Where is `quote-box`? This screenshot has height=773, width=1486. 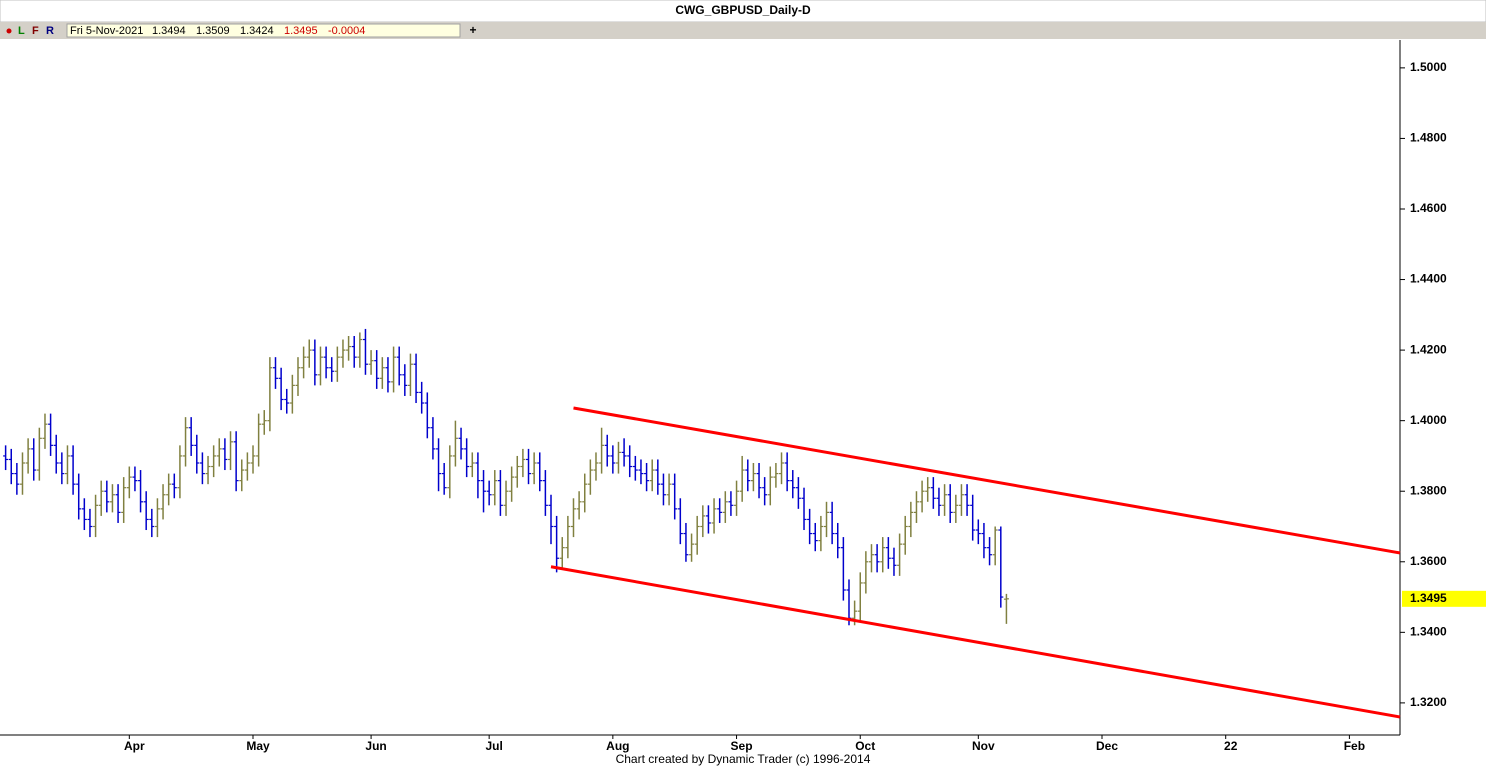
quote-box is located at coordinates (263, 30).